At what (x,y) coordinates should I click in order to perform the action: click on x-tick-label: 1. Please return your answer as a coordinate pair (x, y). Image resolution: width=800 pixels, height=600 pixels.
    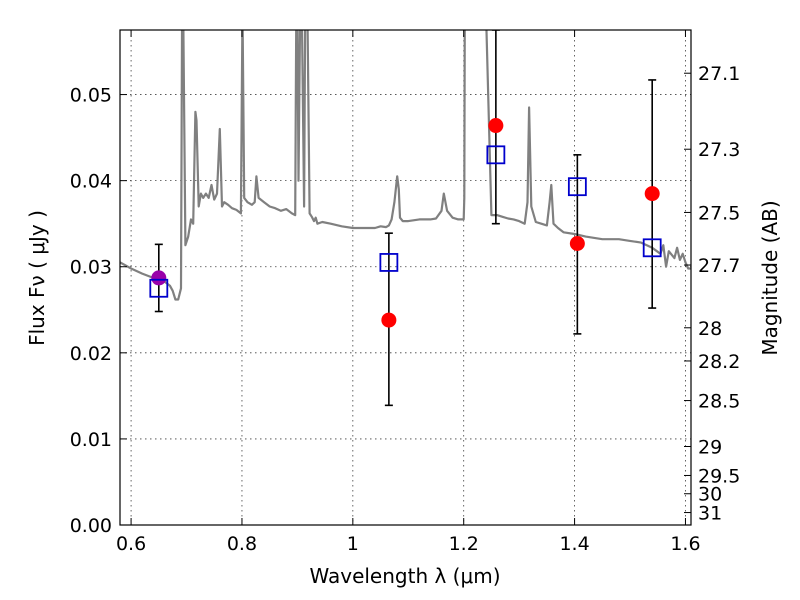
    Looking at the image, I should click on (353, 544).